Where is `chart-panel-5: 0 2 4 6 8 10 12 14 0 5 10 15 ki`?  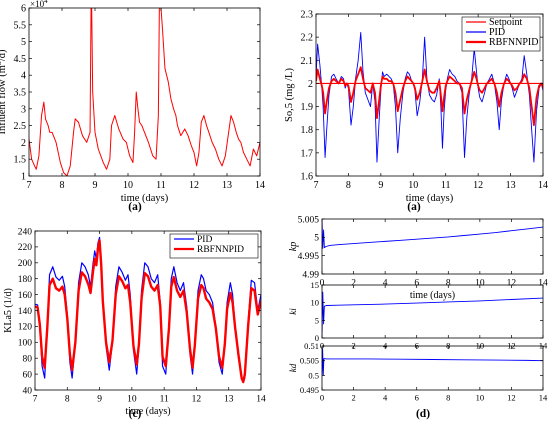
chart-panel-5: 0 2 4 6 8 10 12 14 0 5 10 15 ki is located at coordinates (418, 315).